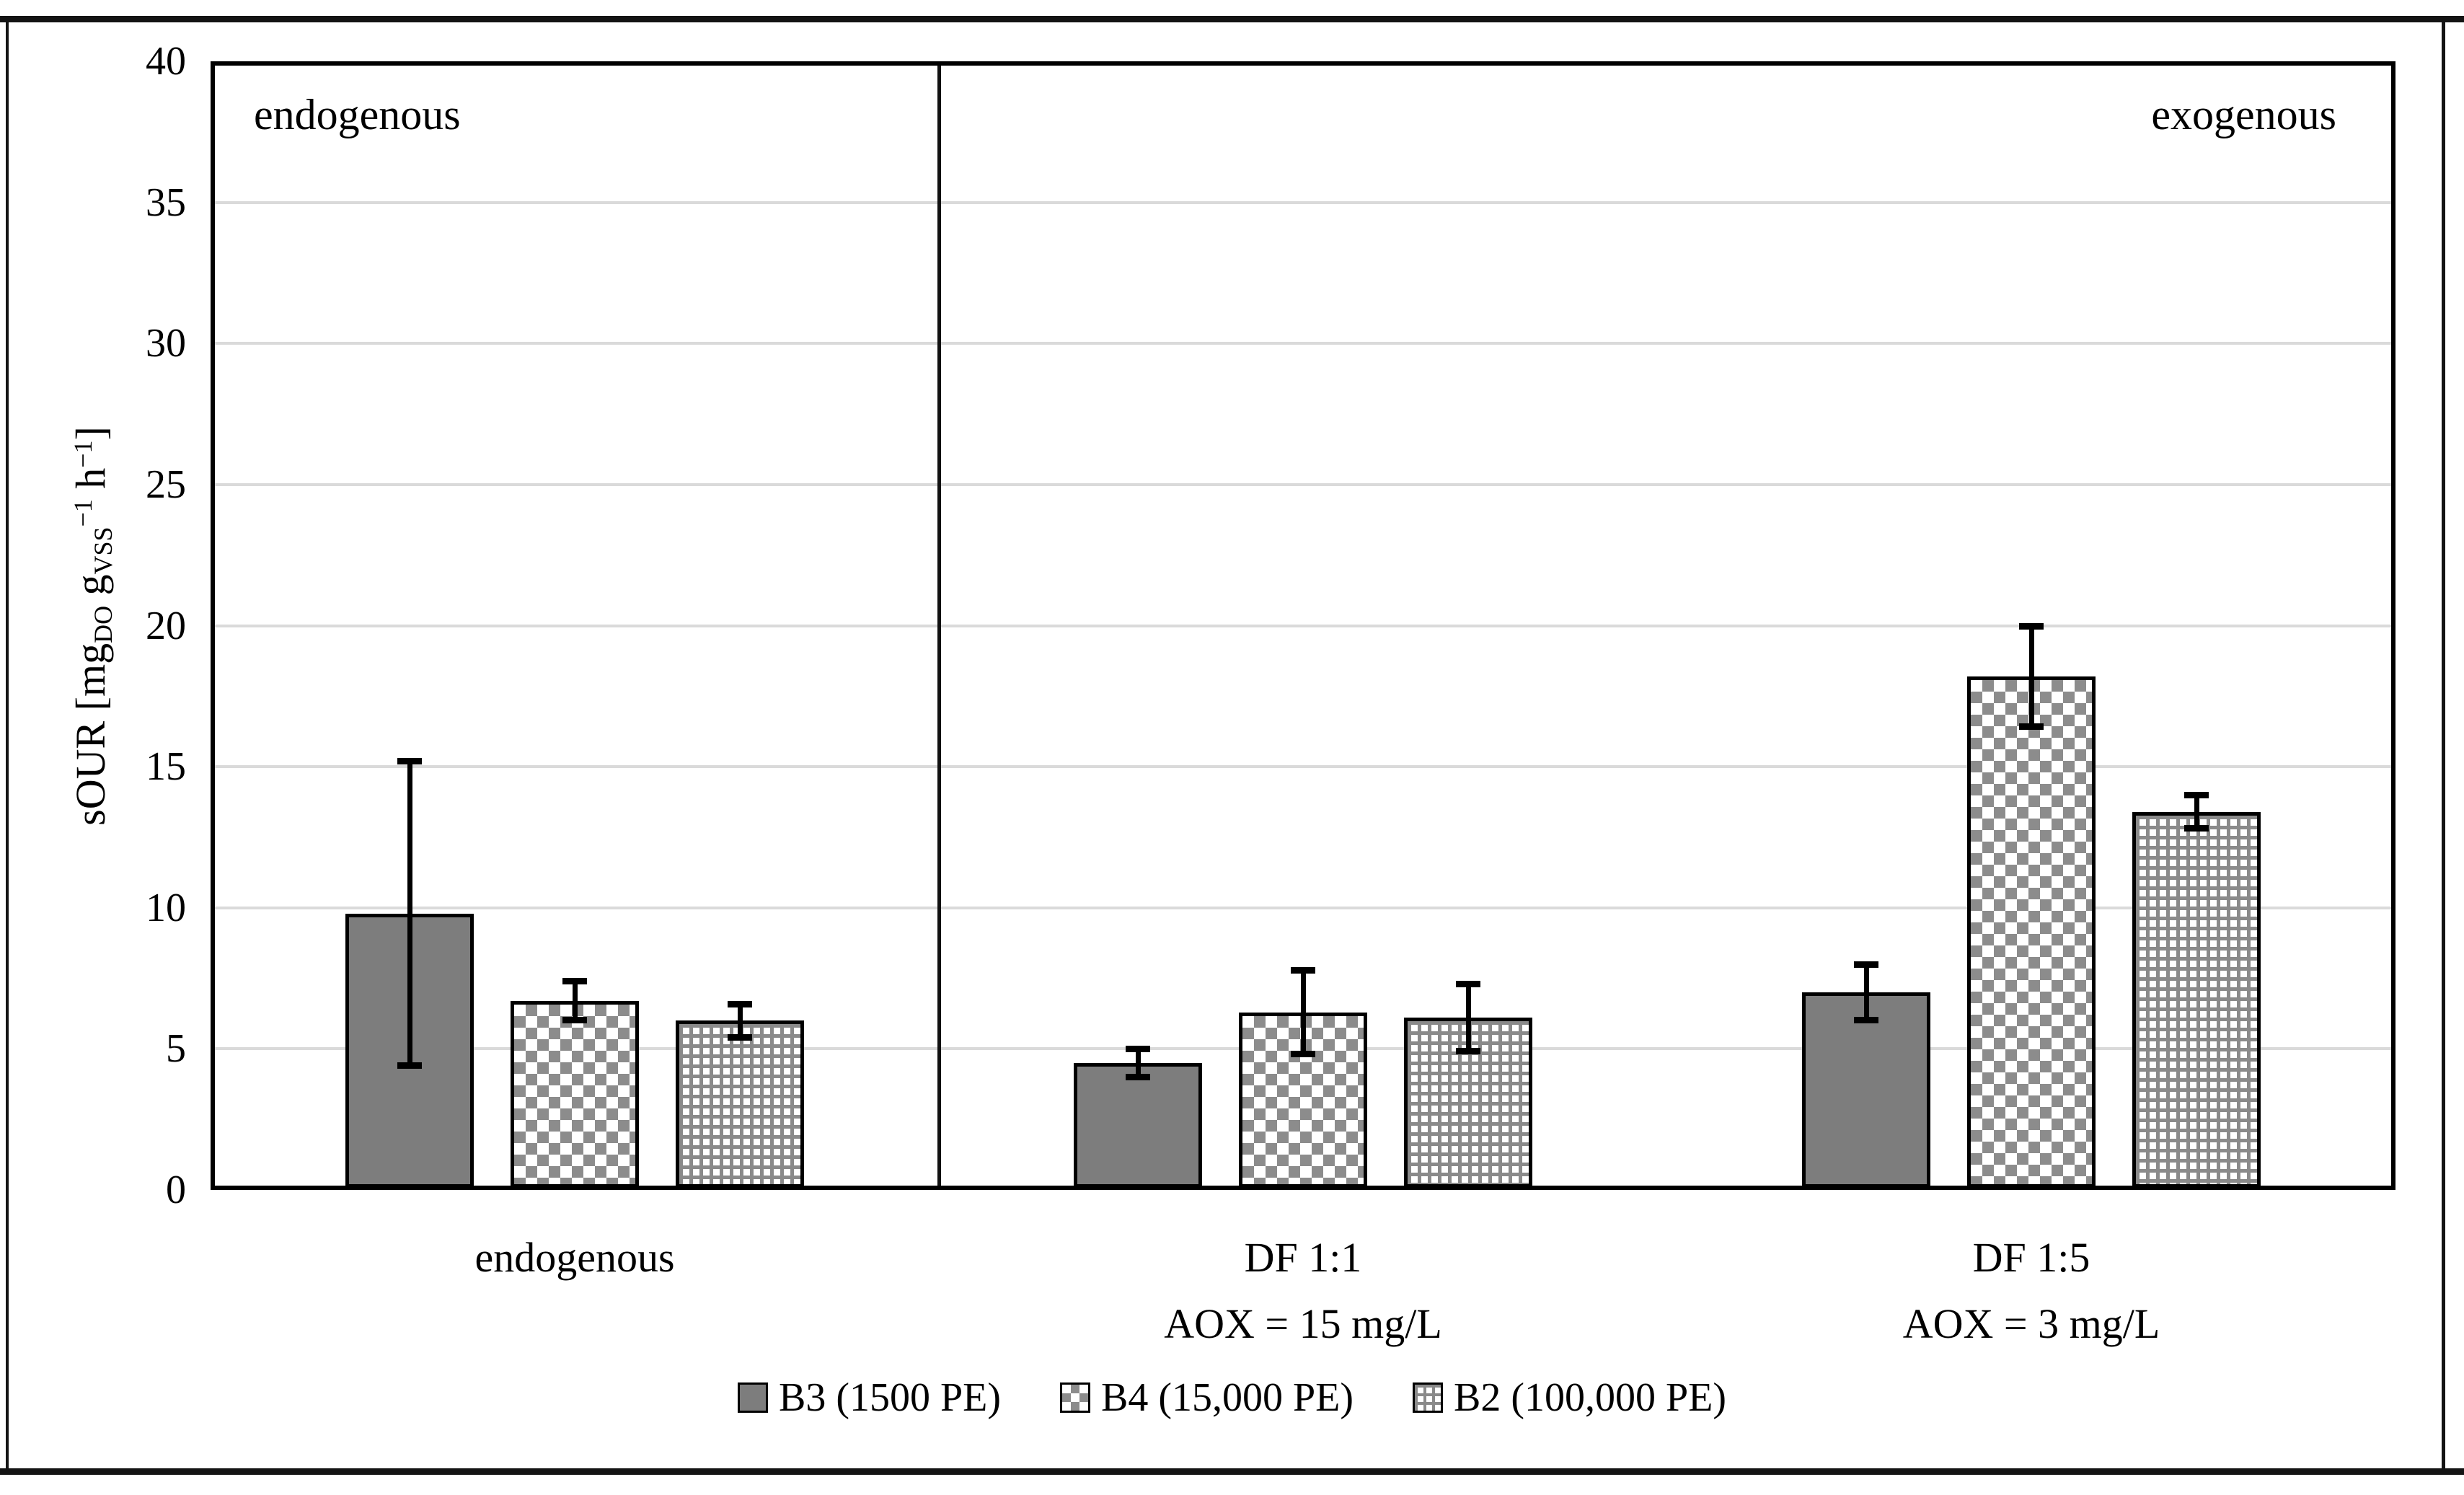 This screenshot has height=1495, width=2464. Describe the element at coordinates (740, 1104) in the screenshot. I see `bar-b2-group1` at that location.